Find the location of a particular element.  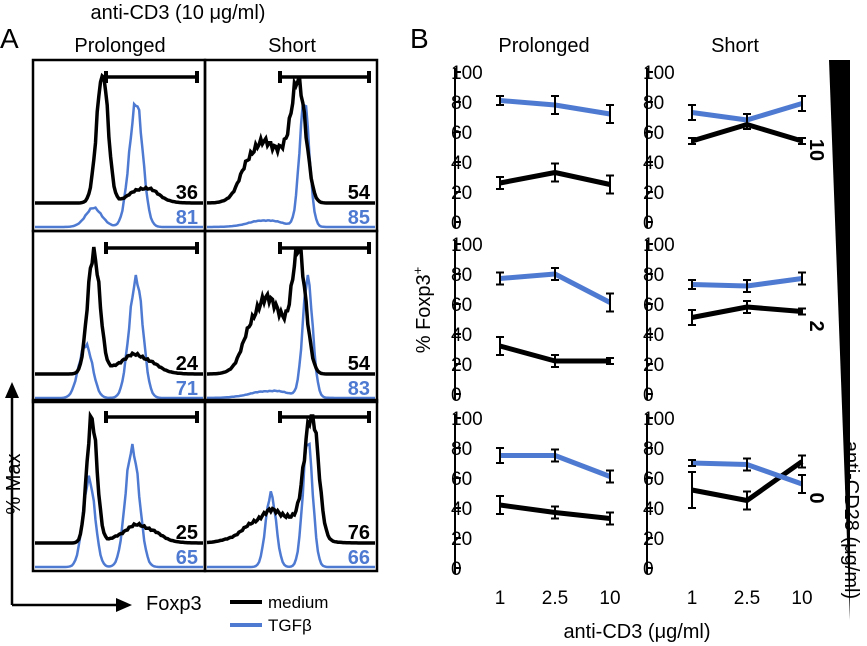

panel-a-ylabel: % Max is located at coordinates (14, 483).